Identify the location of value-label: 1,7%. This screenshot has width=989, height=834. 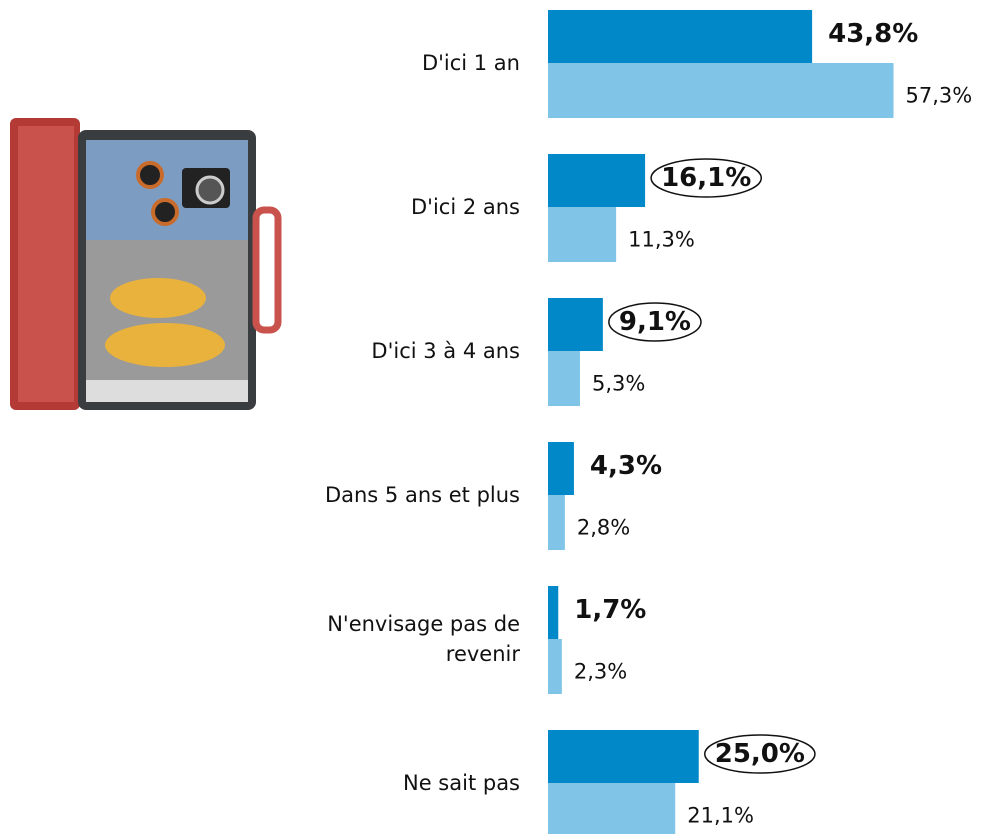
(610, 610).